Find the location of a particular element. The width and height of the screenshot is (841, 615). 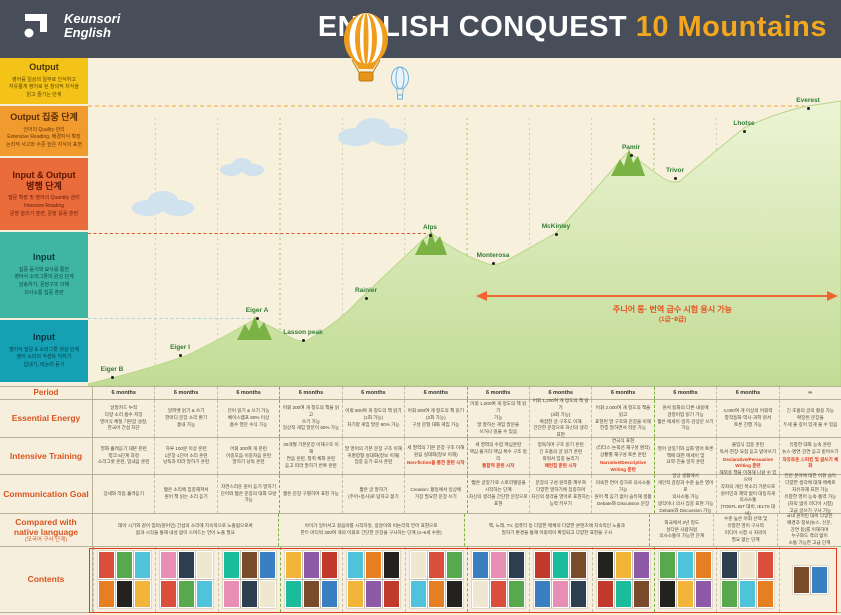

period-cell-1: 6 months is located at coordinates (123, 392).